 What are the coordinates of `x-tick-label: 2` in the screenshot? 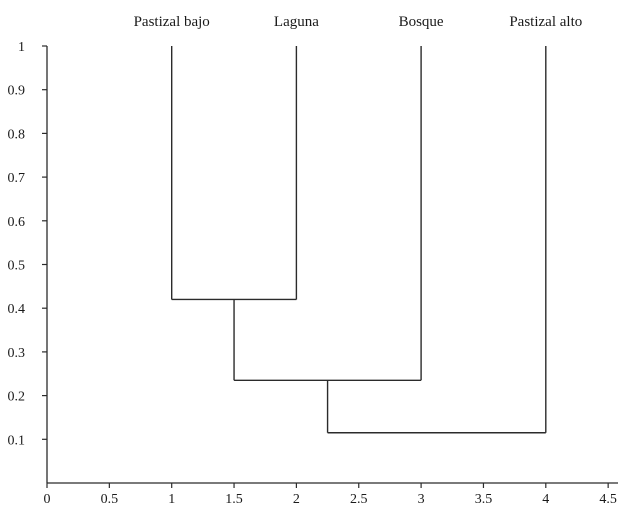 It's located at (296, 499).